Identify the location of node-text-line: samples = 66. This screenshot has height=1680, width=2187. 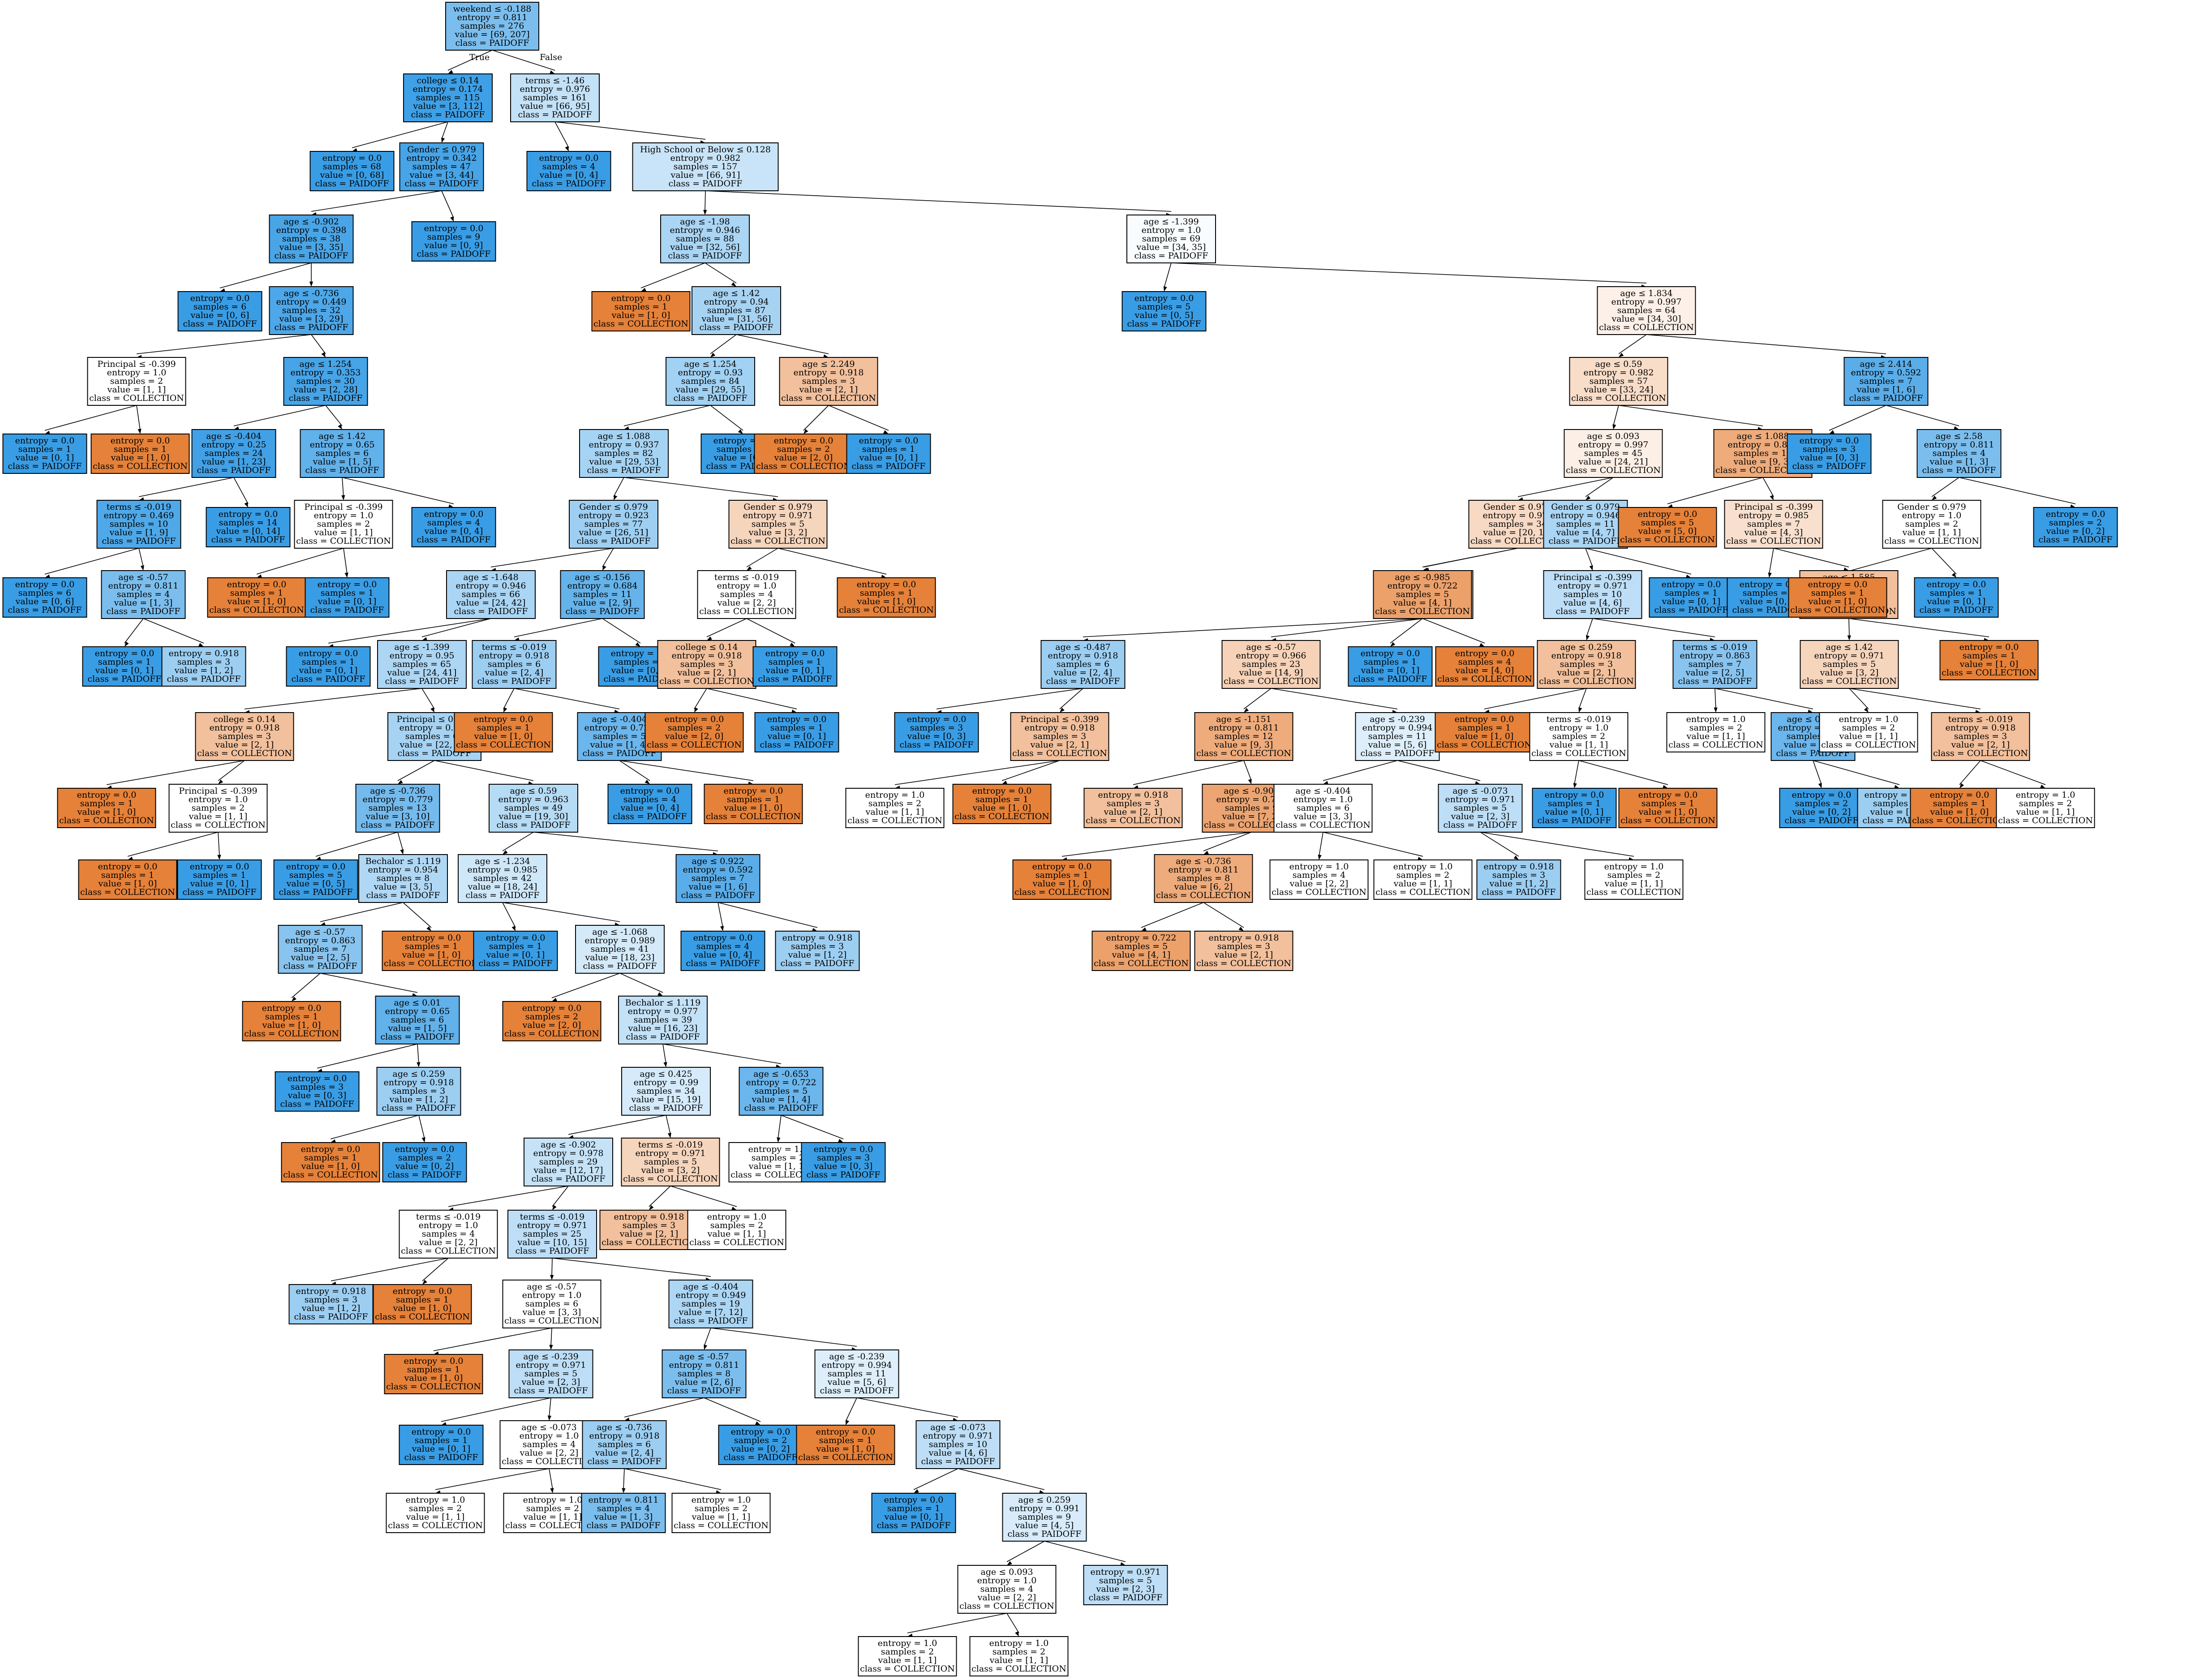
(491, 594).